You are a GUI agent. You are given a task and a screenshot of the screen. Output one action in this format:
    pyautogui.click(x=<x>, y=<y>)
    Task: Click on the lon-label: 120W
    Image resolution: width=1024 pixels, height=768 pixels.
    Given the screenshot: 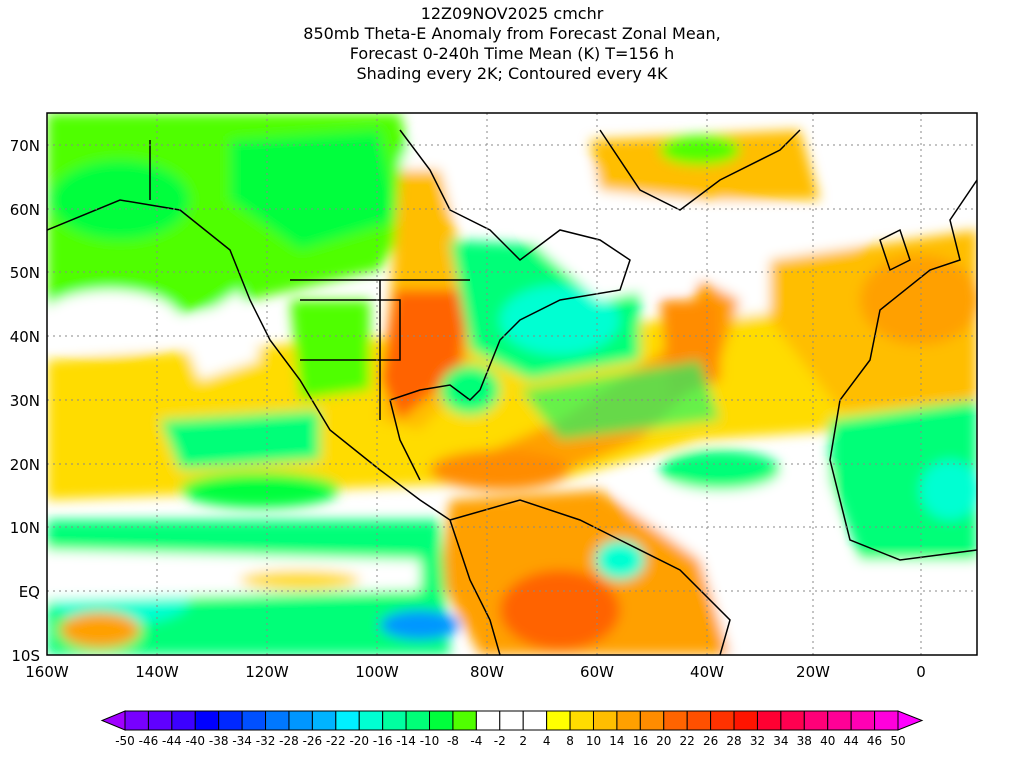 What is the action you would take?
    pyautogui.click(x=267, y=672)
    